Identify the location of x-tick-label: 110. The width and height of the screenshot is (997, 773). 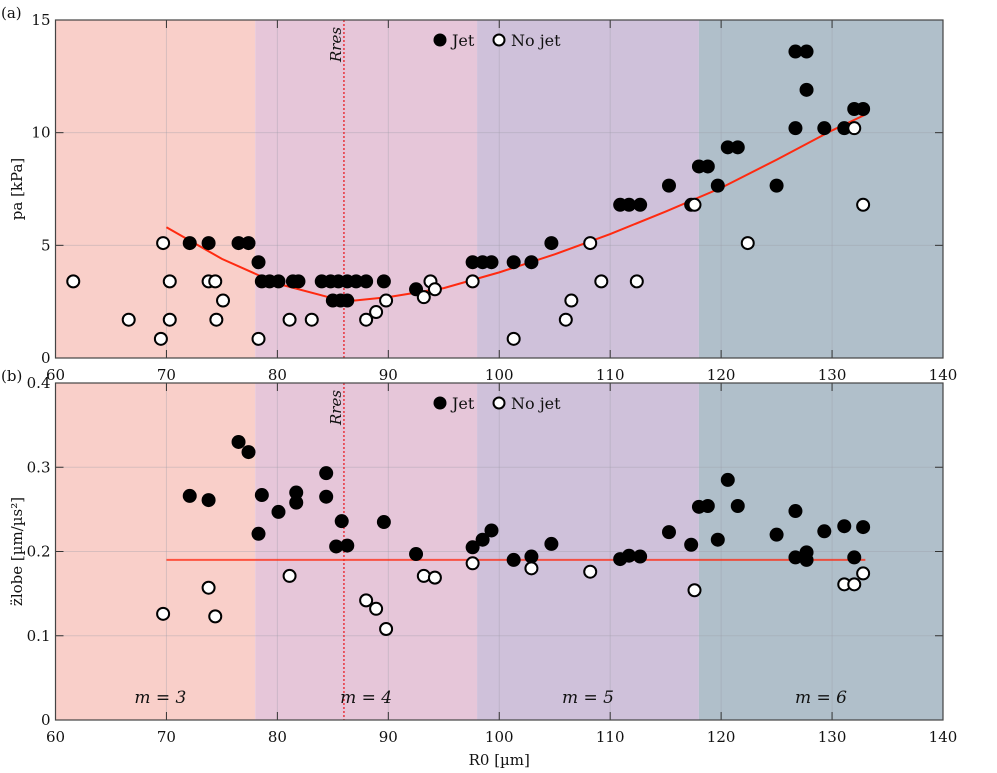
(610, 375).